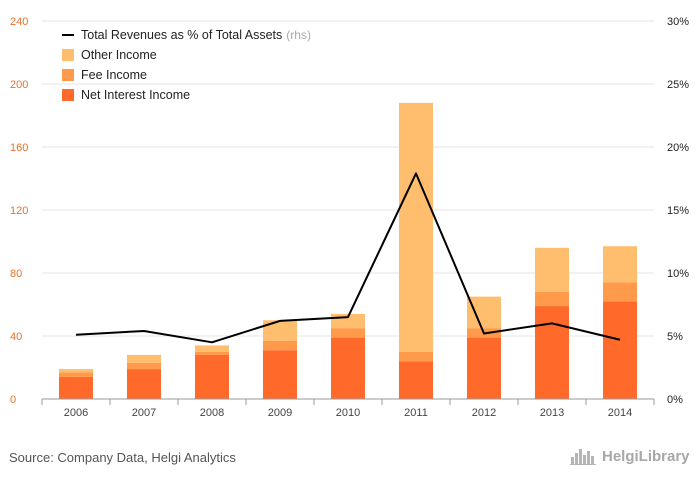 This screenshot has height=483, width=700. What do you see at coordinates (19, 85) in the screenshot?
I see `y-left-tick-label: 200` at bounding box center [19, 85].